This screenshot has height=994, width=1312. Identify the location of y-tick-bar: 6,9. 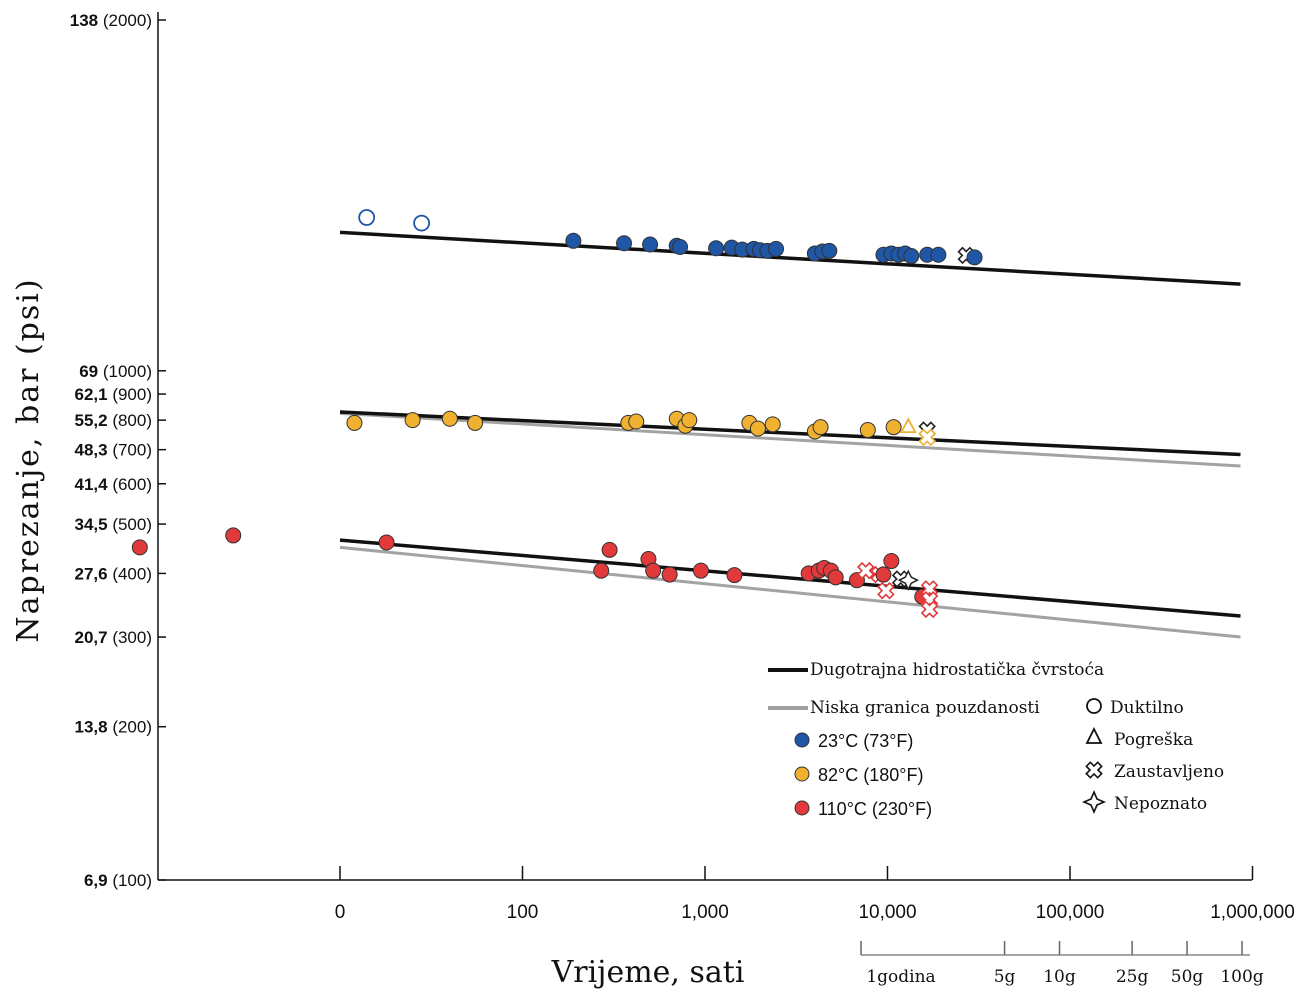
(98, 880).